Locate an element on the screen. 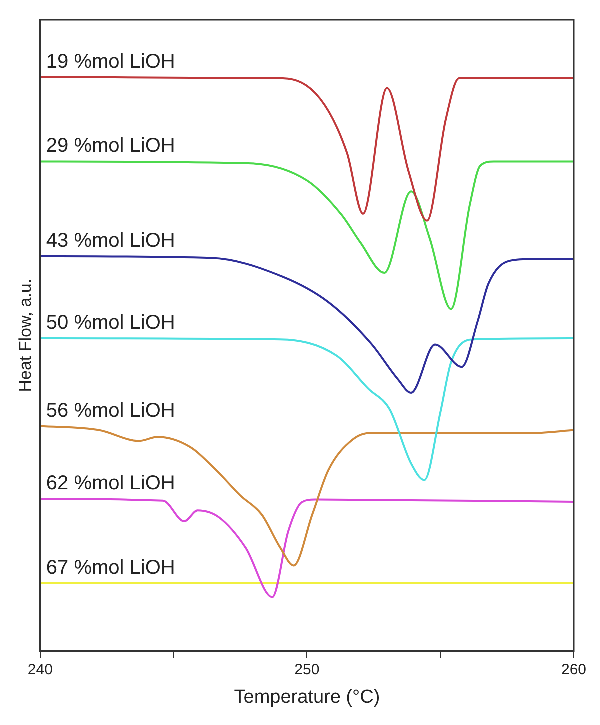  x-tick-label: 240 is located at coordinates (40, 669).